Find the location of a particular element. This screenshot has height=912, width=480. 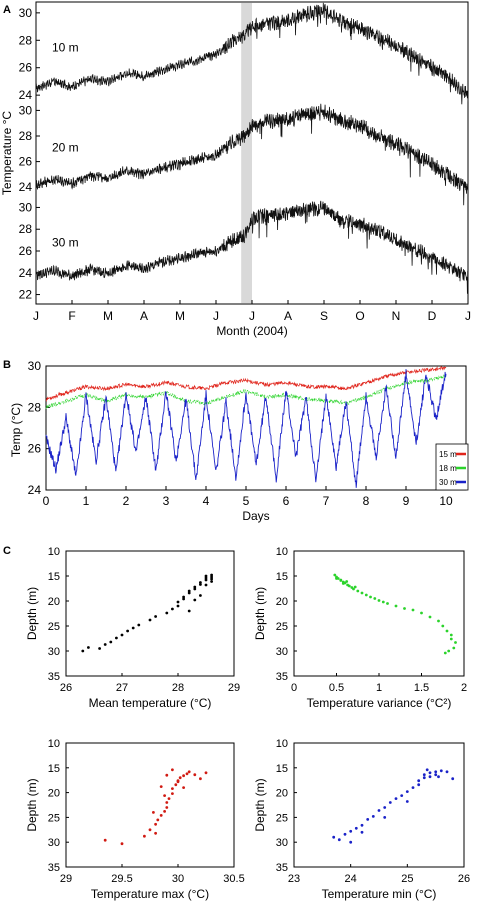

panel-b-ytick-label: 26 is located at coordinates (35, 449).